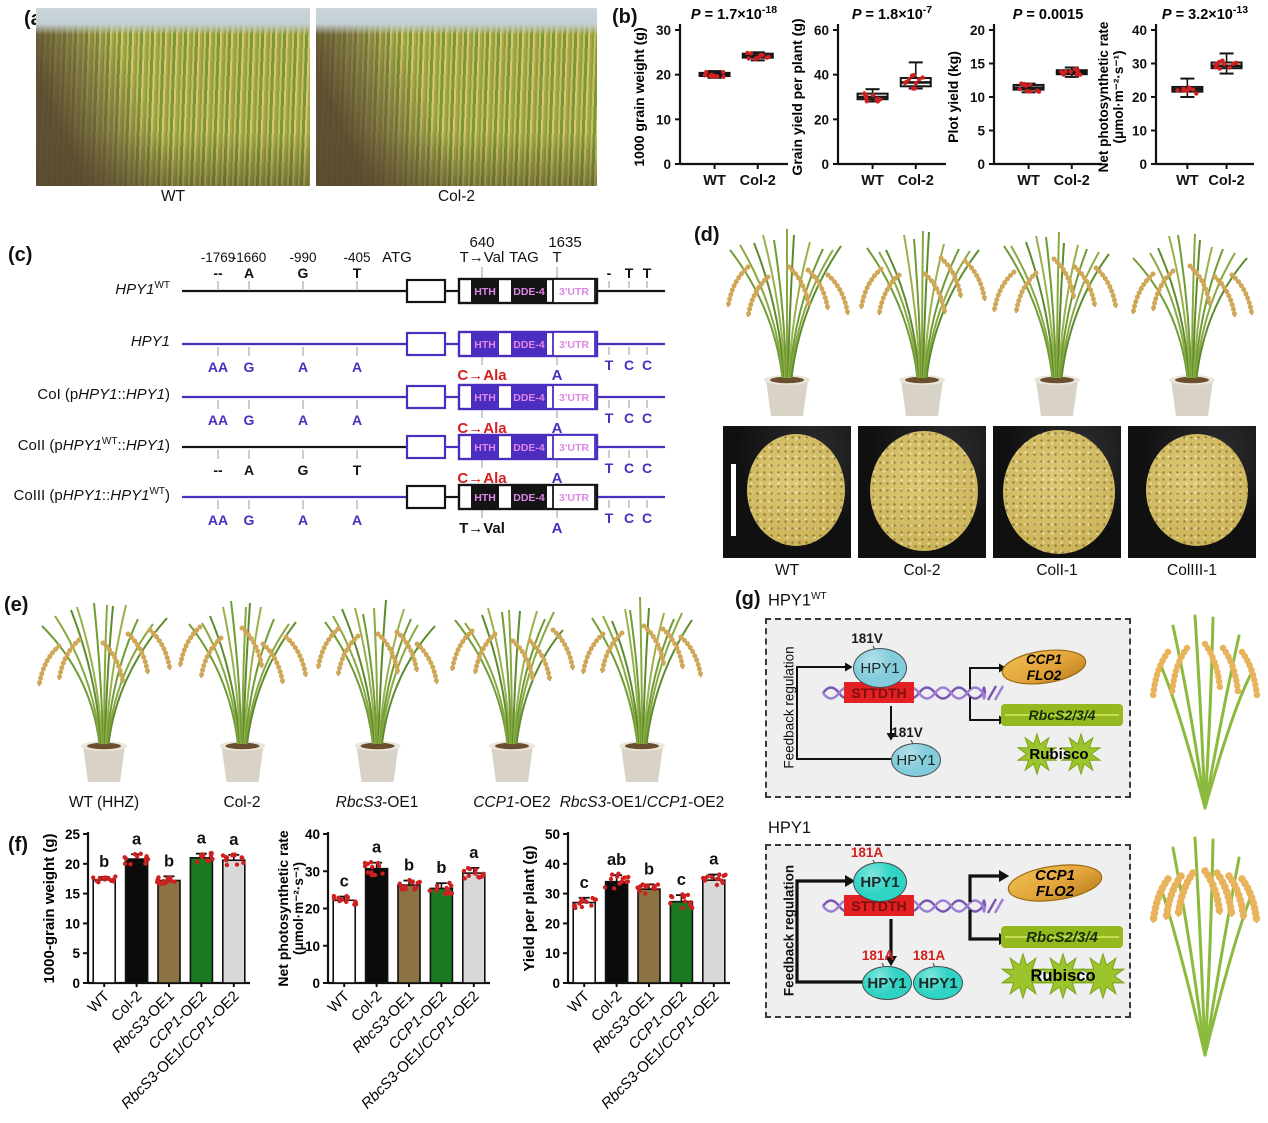  What do you see at coordinates (104, 802) in the screenshot?
I see `caption-e-wt: WT (HHZ)` at bounding box center [104, 802].